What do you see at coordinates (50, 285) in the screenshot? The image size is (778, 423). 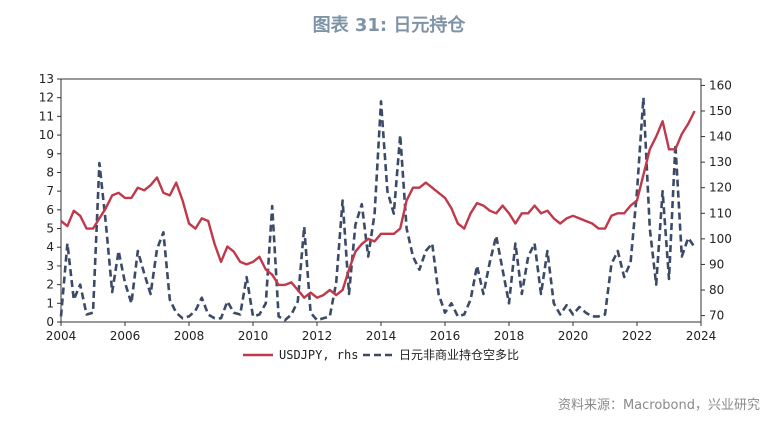 I see `y-left-tick-label: 2` at bounding box center [50, 285].